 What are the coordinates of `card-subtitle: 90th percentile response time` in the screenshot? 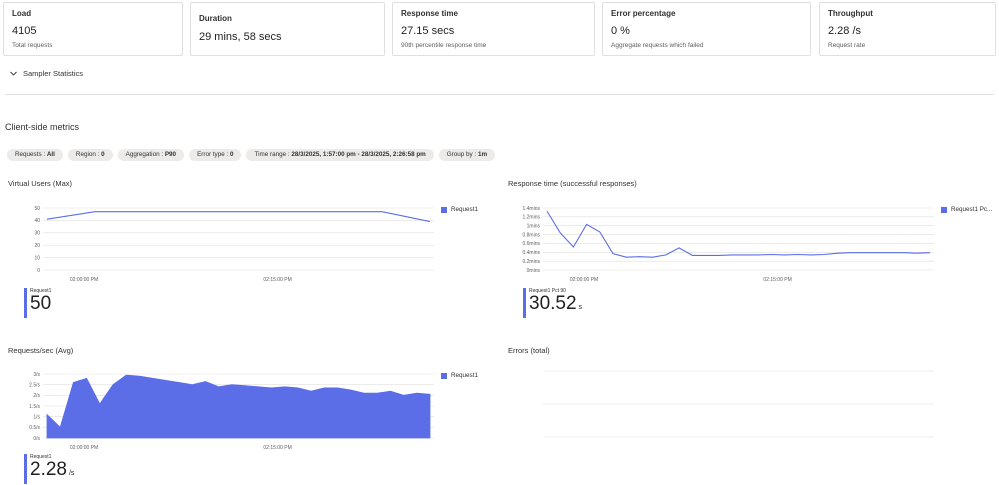 It's located at (444, 45).